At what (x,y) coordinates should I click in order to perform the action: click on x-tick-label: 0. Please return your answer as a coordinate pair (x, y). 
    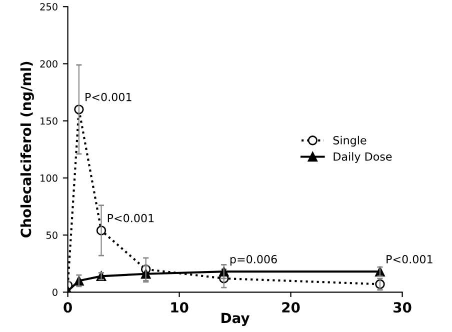
    Looking at the image, I should click on (68, 307).